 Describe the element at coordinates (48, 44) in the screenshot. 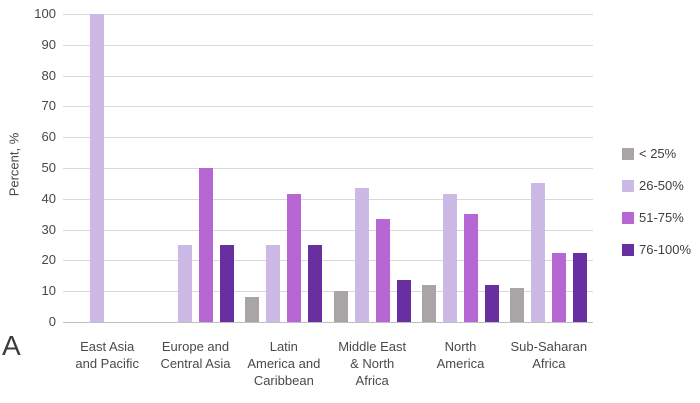

I see `y-tick-label: 90` at that location.